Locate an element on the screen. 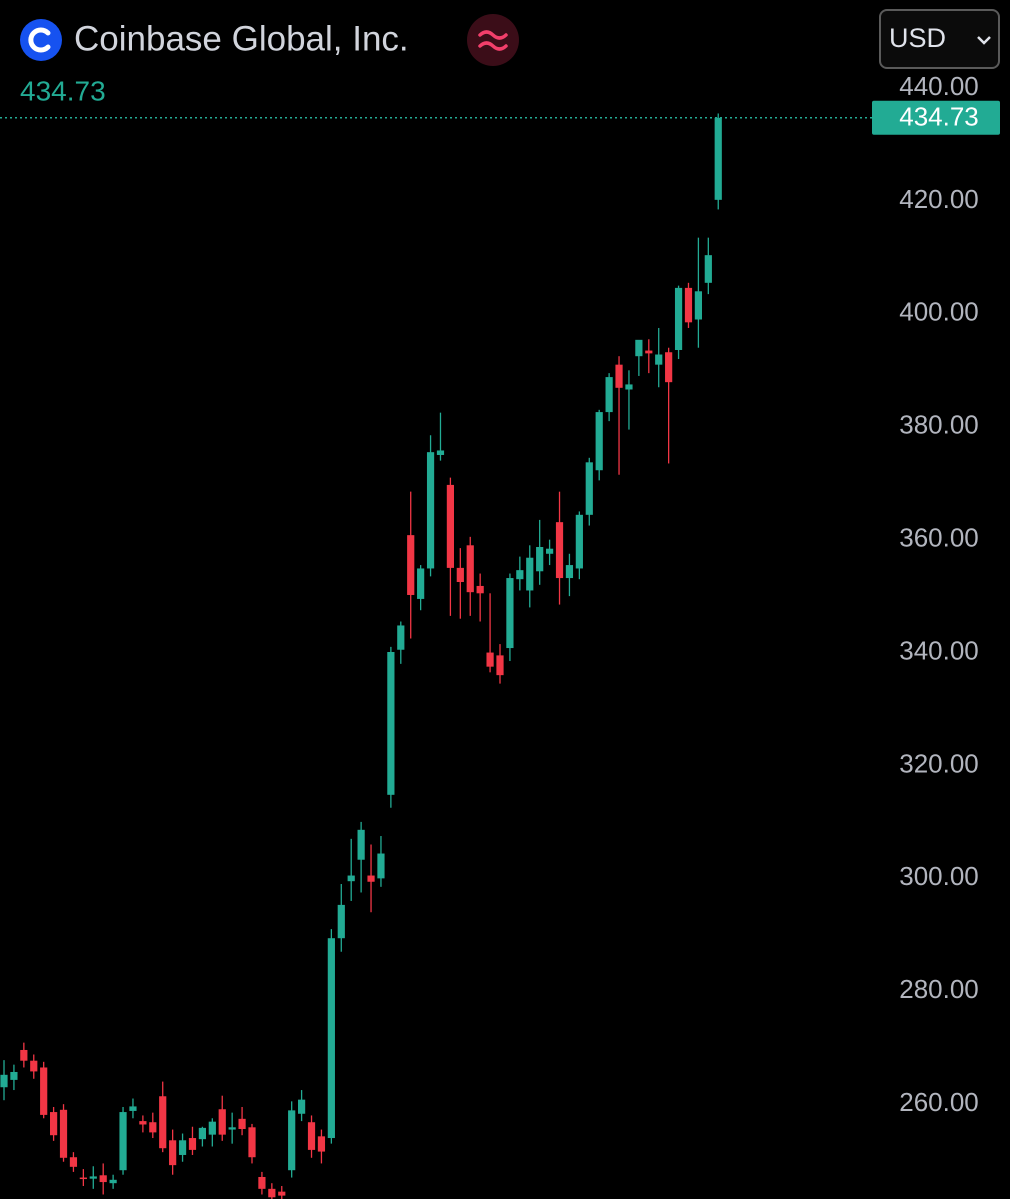 This screenshot has height=1199, width=1010. y-tick-label: 360.00 is located at coordinates (939, 538).